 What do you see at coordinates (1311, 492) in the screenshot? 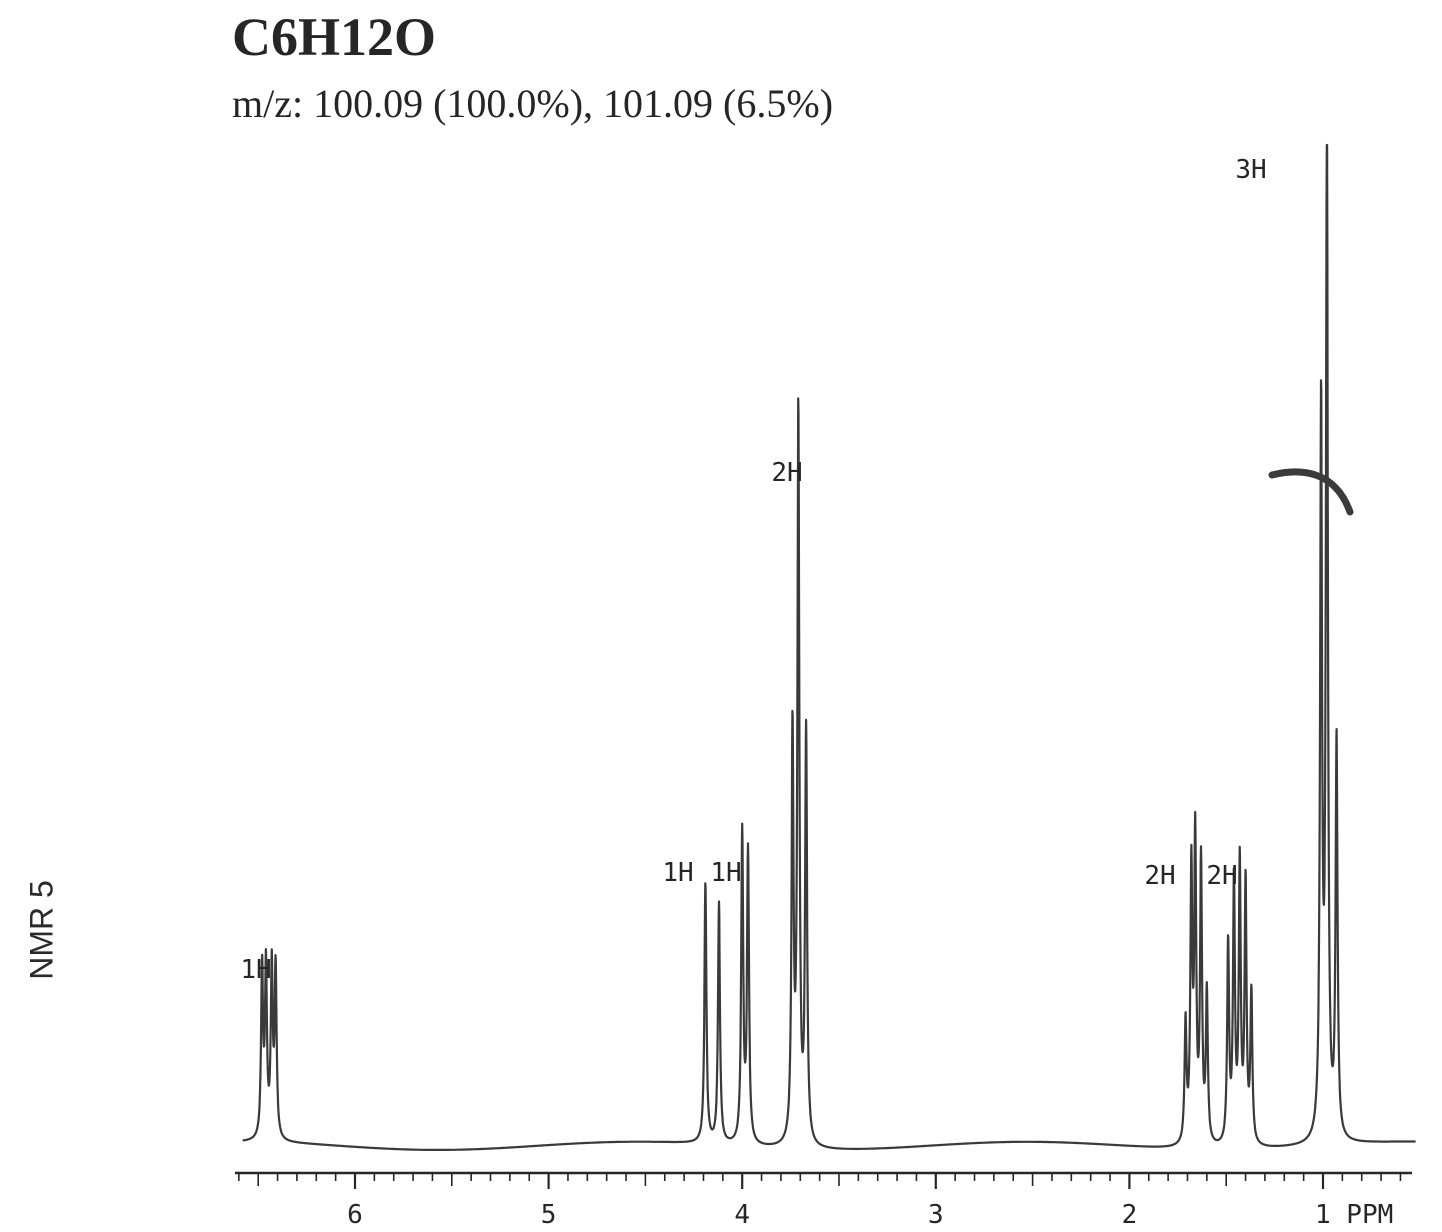
I see `integration-curl` at bounding box center [1311, 492].